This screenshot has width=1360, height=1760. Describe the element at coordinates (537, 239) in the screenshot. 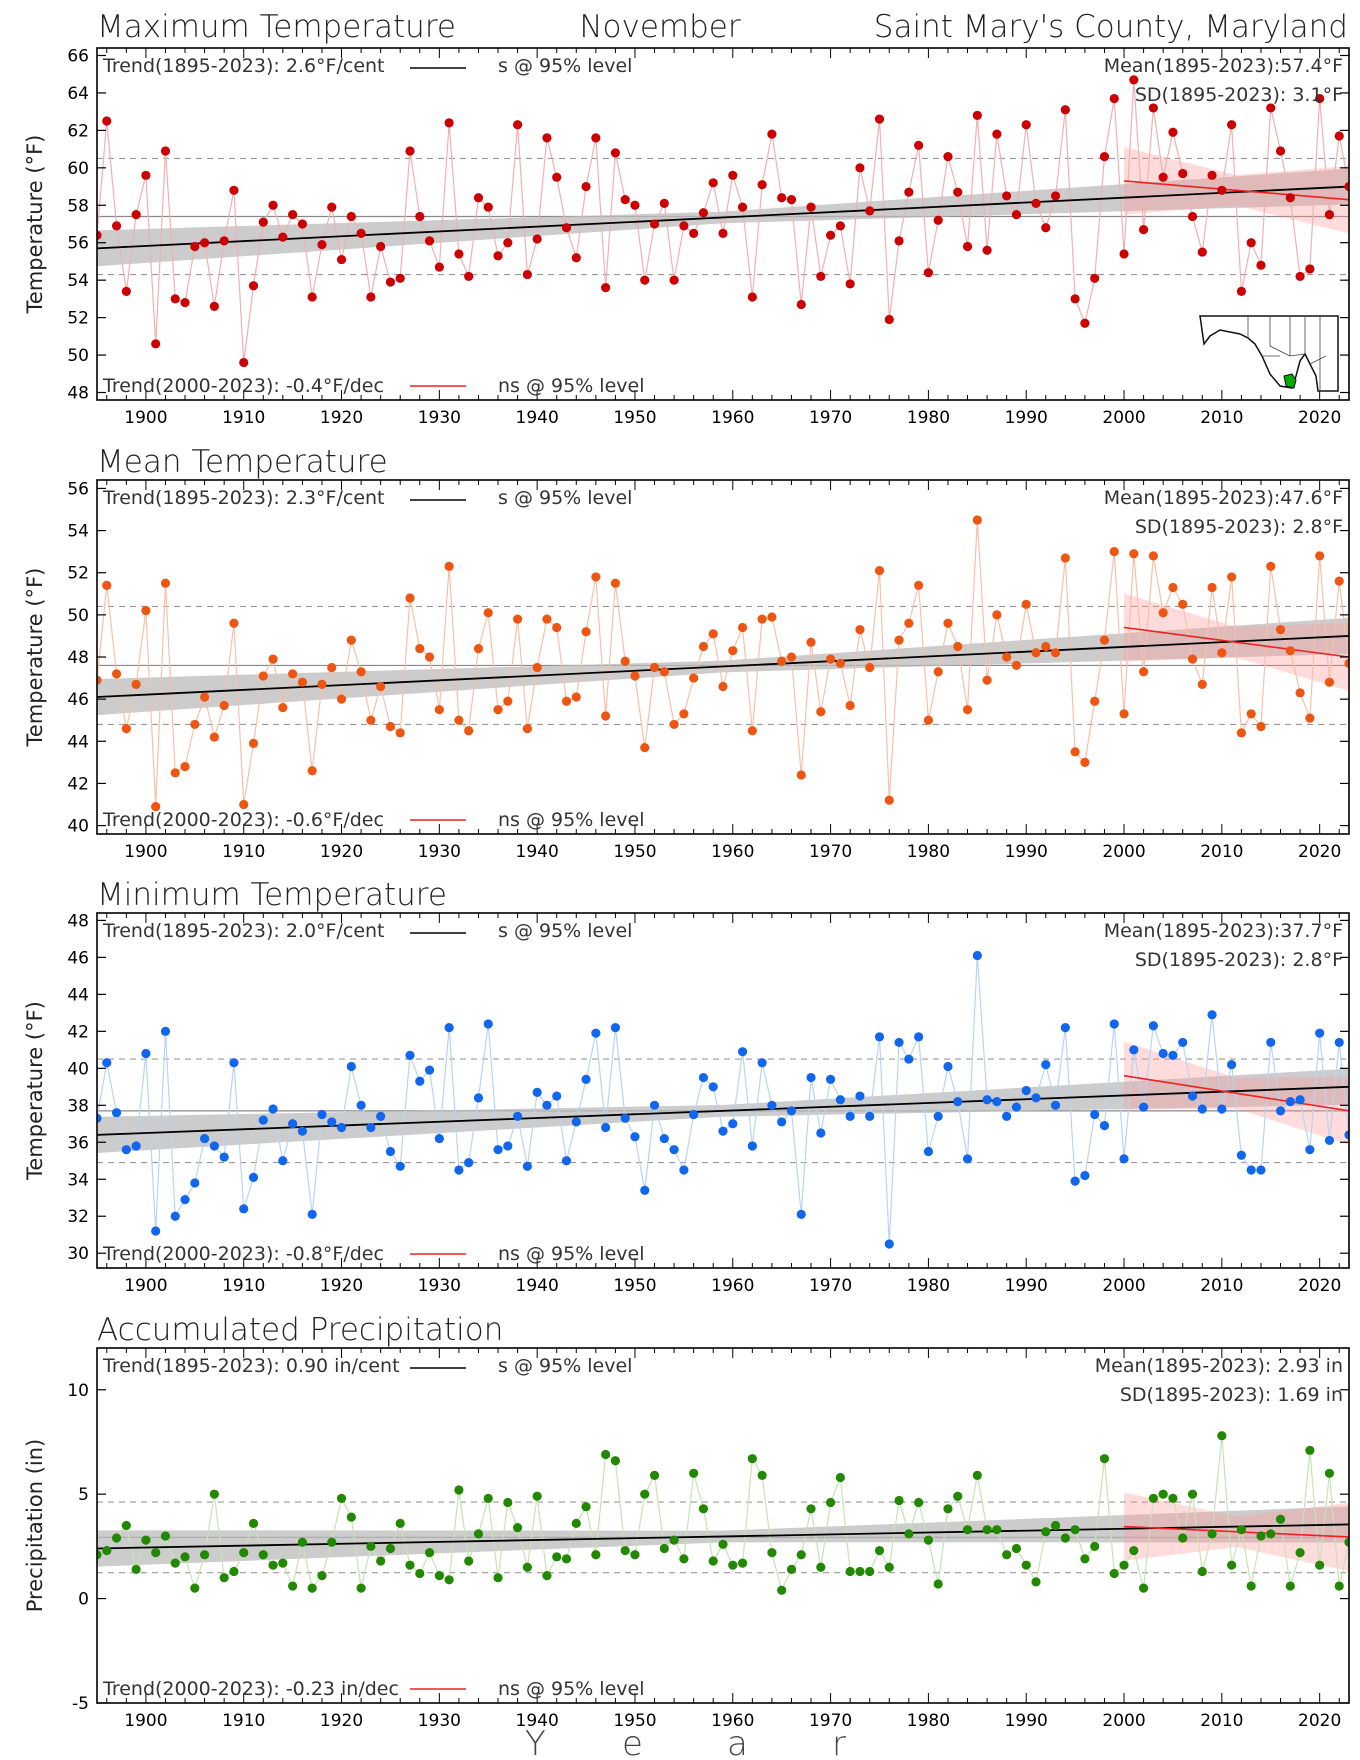

I see `data-point-max-1940` at that location.